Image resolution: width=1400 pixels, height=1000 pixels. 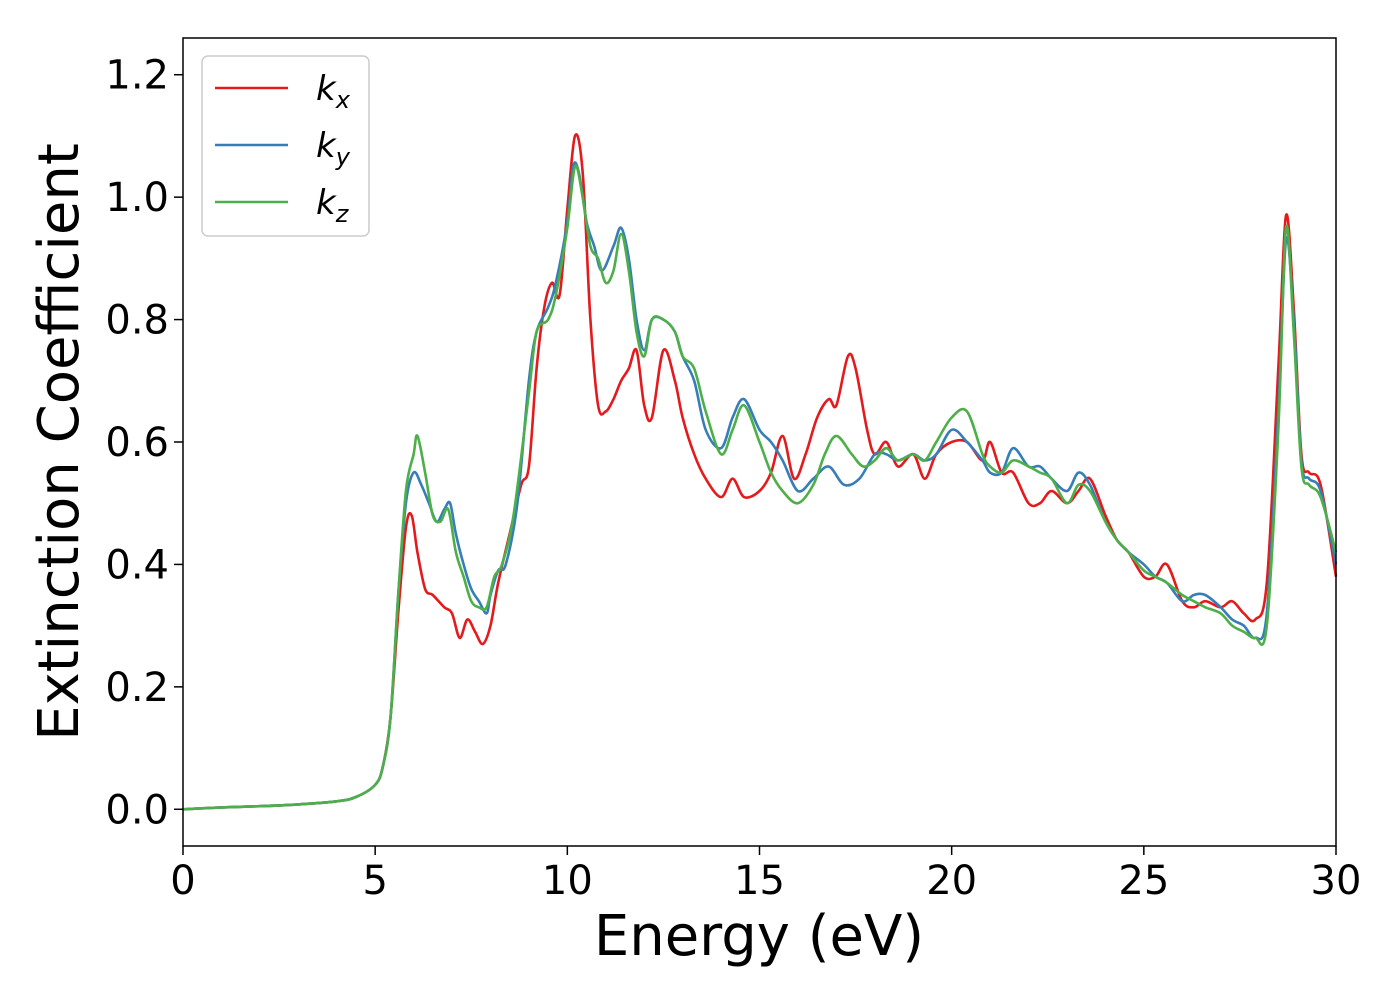 What do you see at coordinates (374, 881) in the screenshot?
I see `x-tick-label: 5` at bounding box center [374, 881].